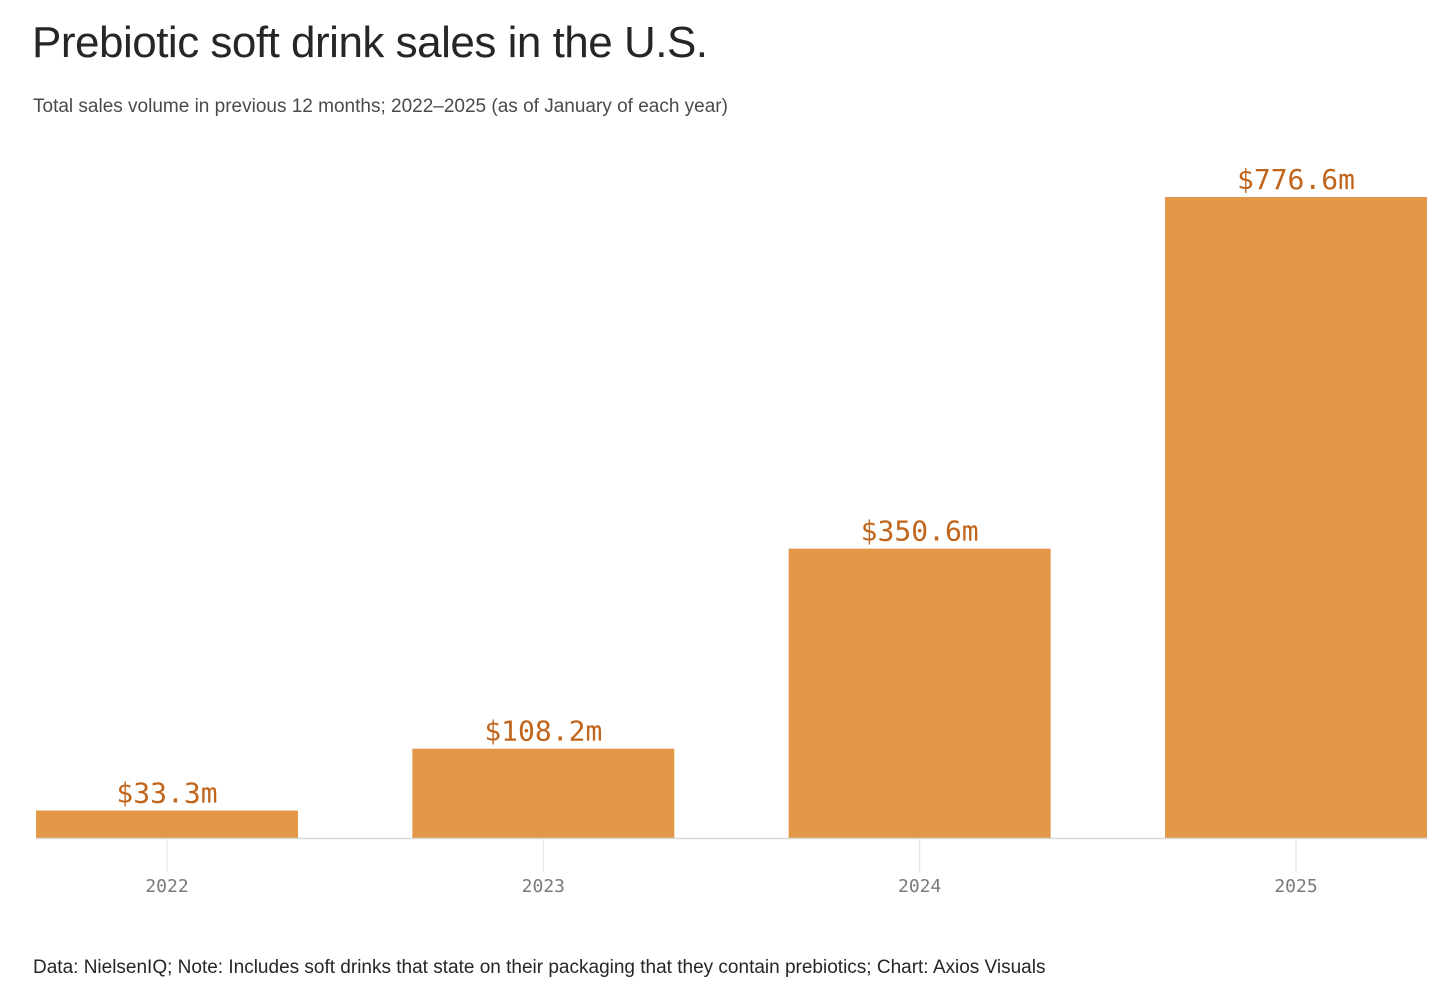  Describe the element at coordinates (1296, 517) in the screenshot. I see `bar-2025` at that location.